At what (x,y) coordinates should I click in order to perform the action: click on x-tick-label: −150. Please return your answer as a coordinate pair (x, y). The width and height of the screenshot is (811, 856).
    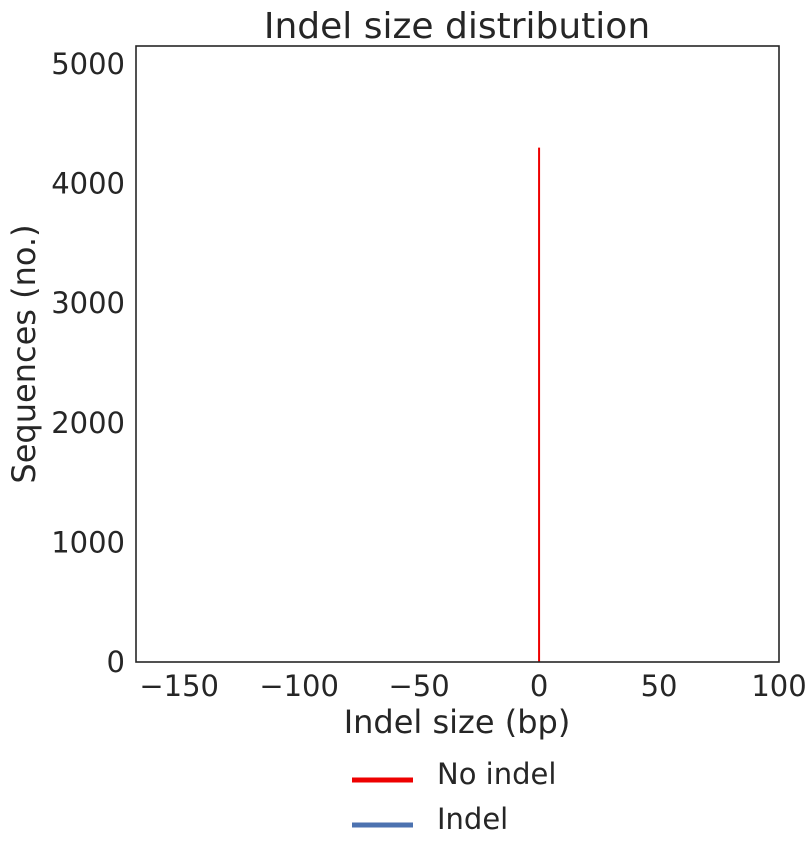
    Looking at the image, I should click on (179, 686).